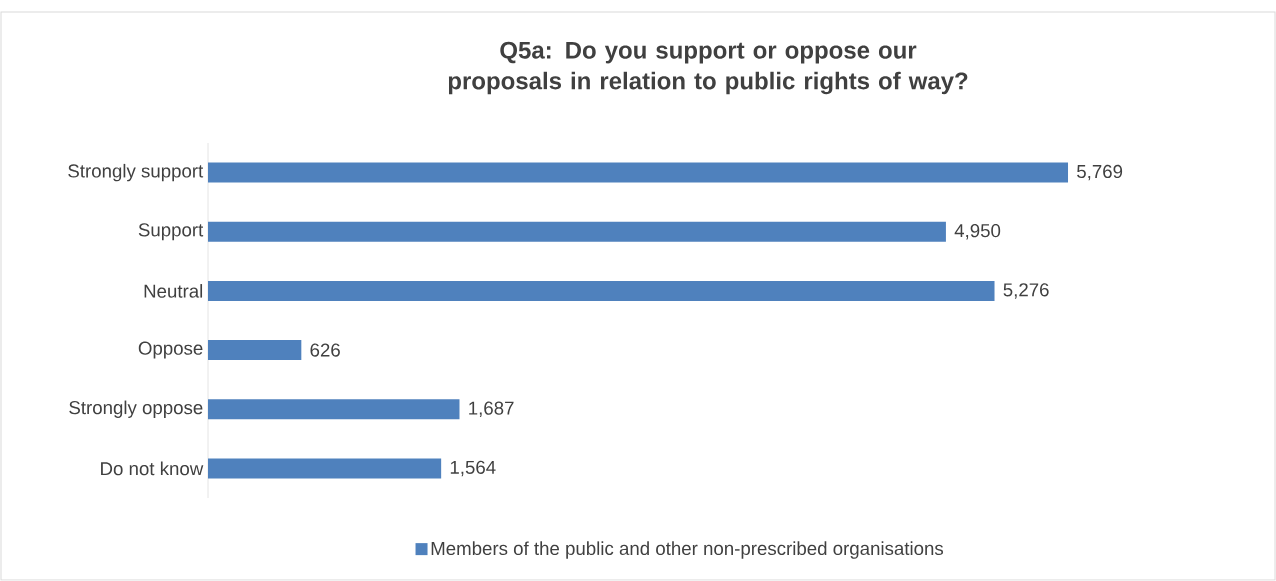 The image size is (1276, 581). Describe the element at coordinates (152, 468) in the screenshot. I see `y-tick-label: Do not know` at that location.